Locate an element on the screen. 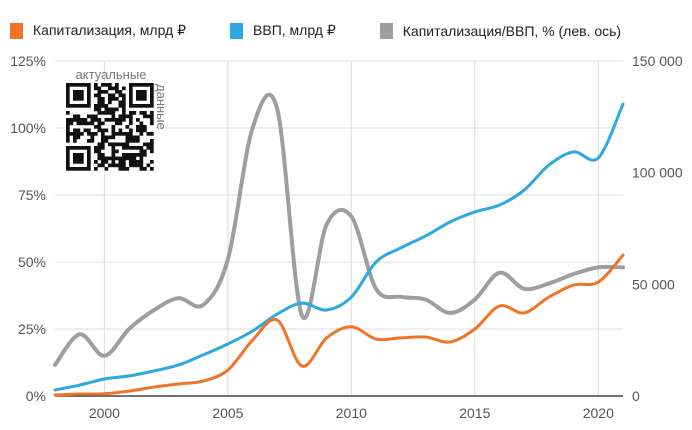 The height and width of the screenshot is (430, 692). y-right-tick-label: 150 000 is located at coordinates (657, 61).